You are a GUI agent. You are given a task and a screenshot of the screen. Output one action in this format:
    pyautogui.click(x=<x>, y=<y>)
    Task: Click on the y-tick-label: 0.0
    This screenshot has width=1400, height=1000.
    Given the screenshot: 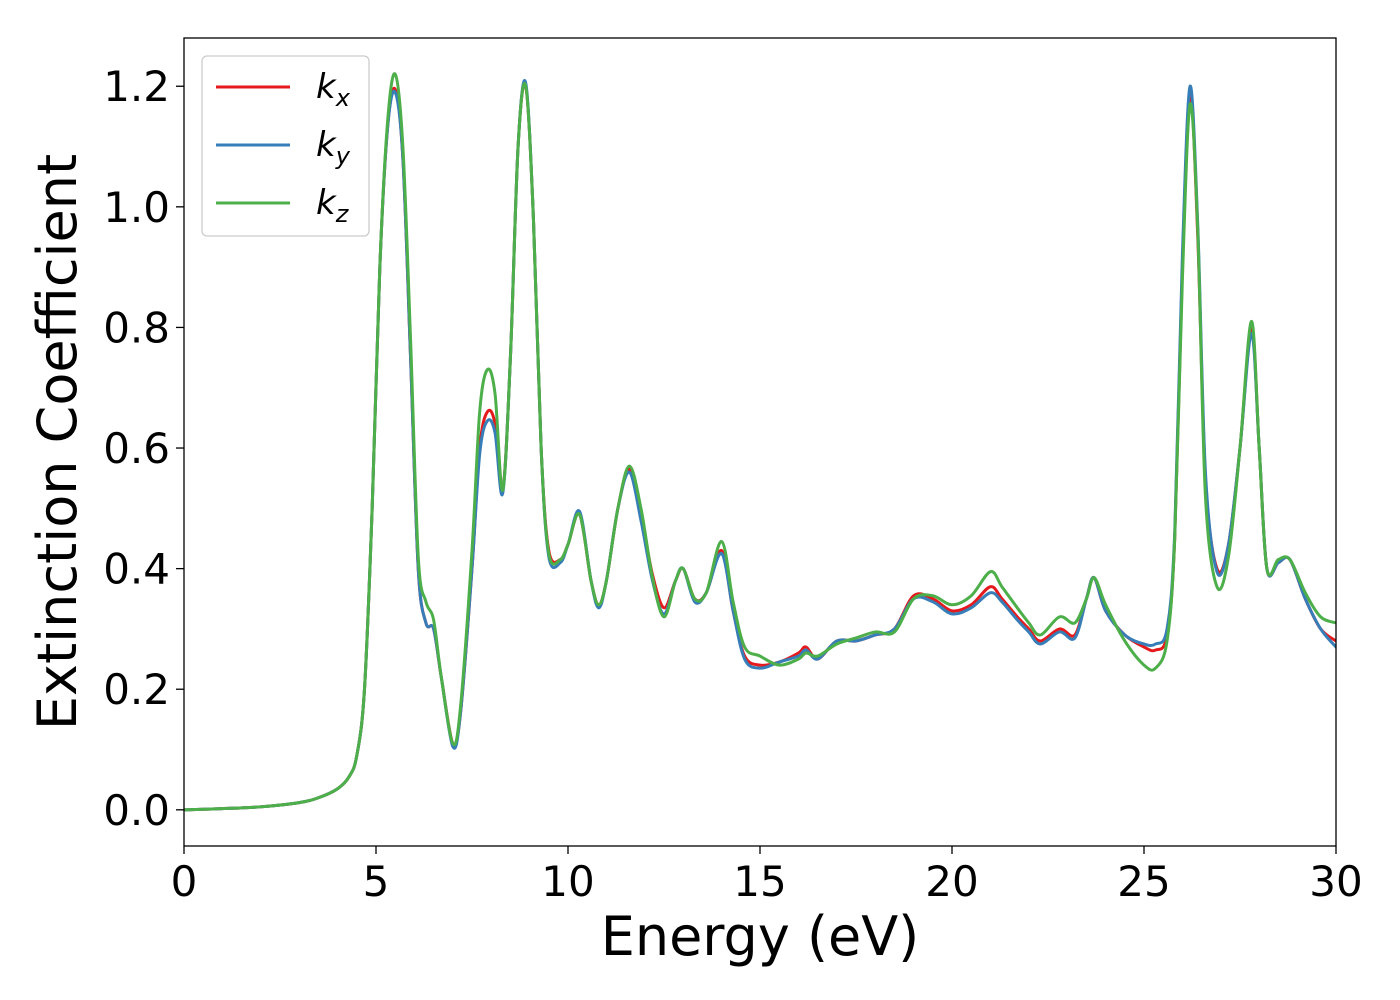 What is the action you would take?
    pyautogui.click(x=136, y=810)
    